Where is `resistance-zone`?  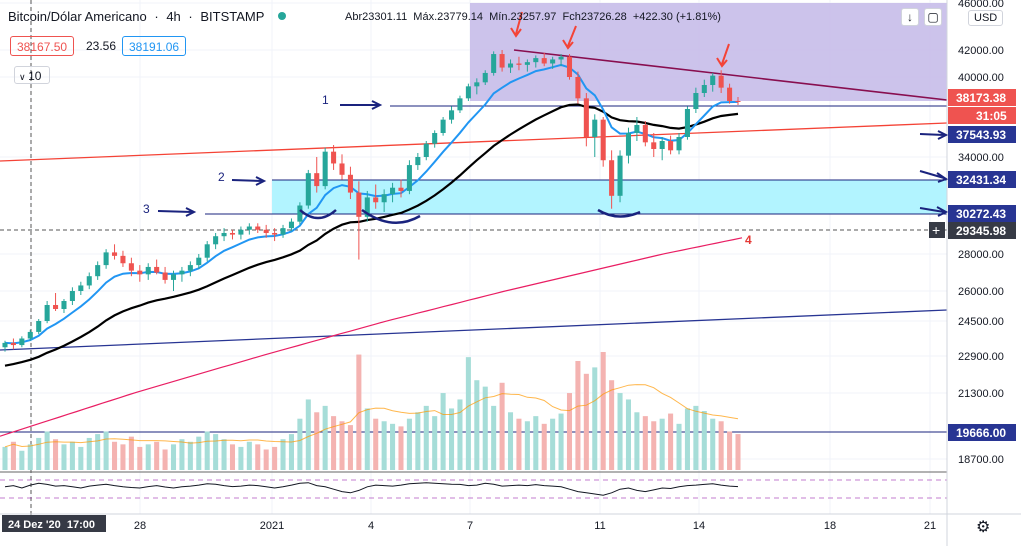 resistance-zone is located at coordinates (708, 52).